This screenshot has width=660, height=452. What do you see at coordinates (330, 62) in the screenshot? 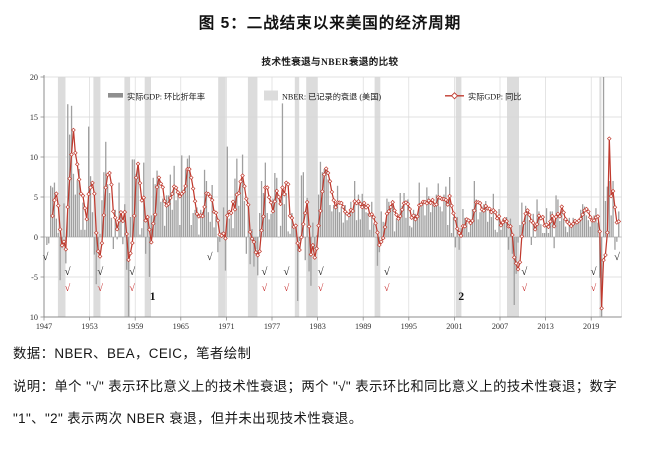
I see `chart-subtitle: 技术性衰退与NBER衰退的比较` at bounding box center [330, 62].